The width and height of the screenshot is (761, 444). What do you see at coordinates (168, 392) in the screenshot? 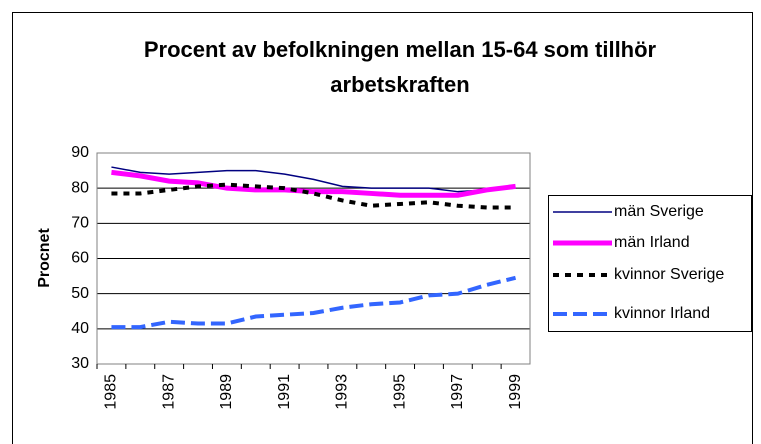
I see `x-tick-label: 1987` at bounding box center [168, 392].